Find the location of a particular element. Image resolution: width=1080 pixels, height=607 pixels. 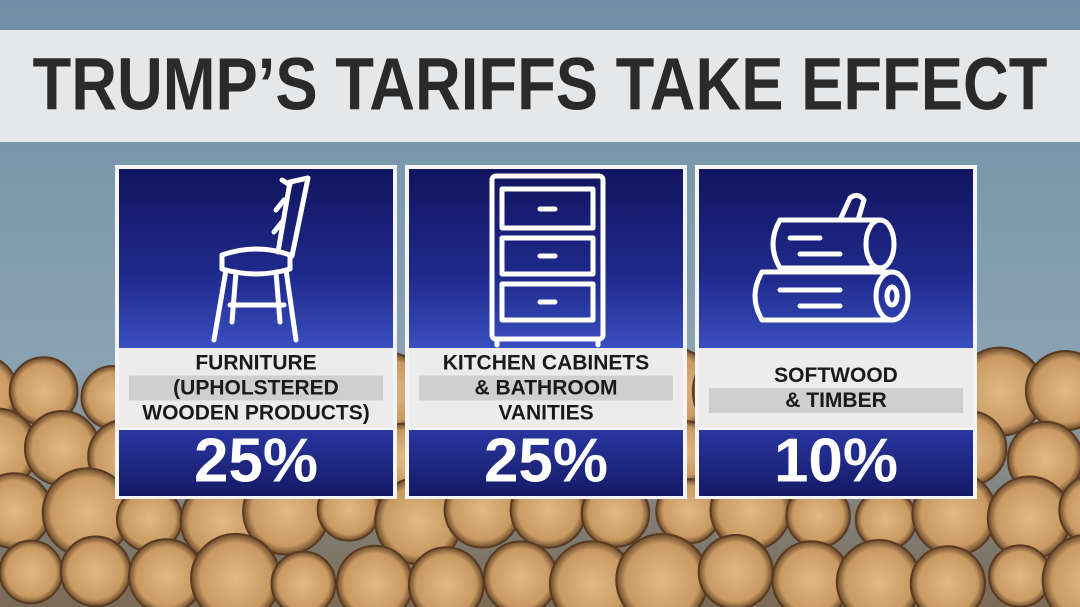

card-label: KITCHEN CABINETS is located at coordinates (546, 363).